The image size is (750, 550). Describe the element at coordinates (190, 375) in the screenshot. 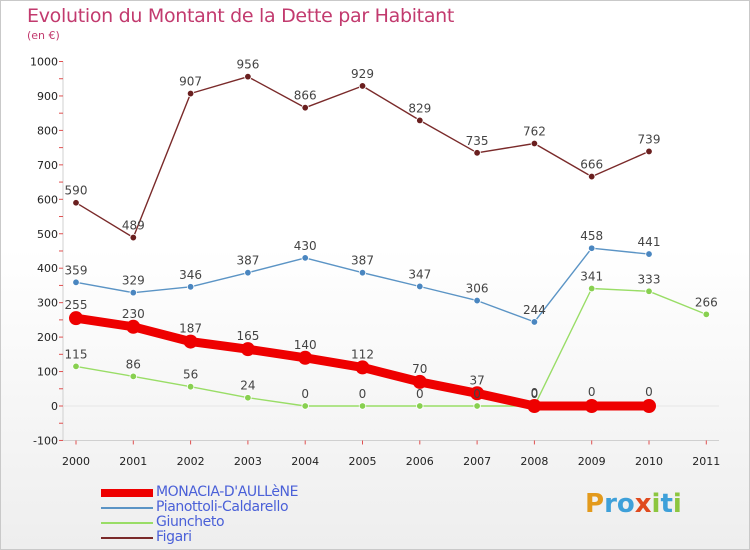

I see `data-label: 56` at that location.